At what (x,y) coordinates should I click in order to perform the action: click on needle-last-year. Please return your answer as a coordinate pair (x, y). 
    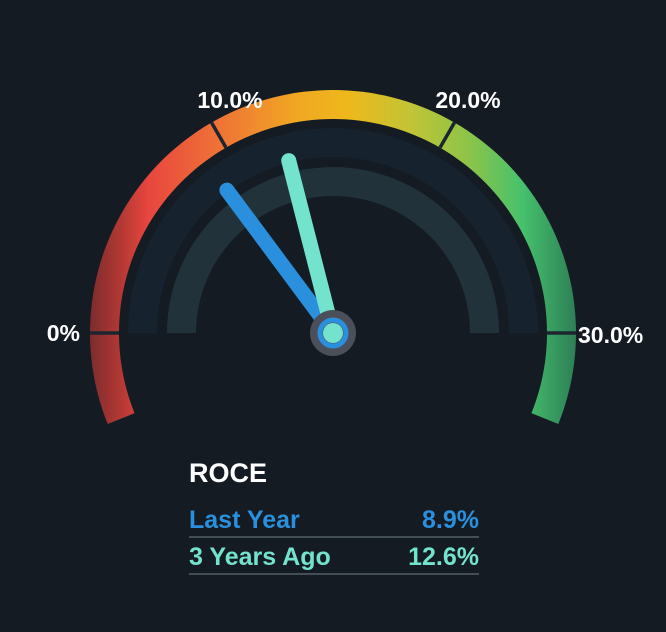
    Looking at the image, I should click on (280, 261).